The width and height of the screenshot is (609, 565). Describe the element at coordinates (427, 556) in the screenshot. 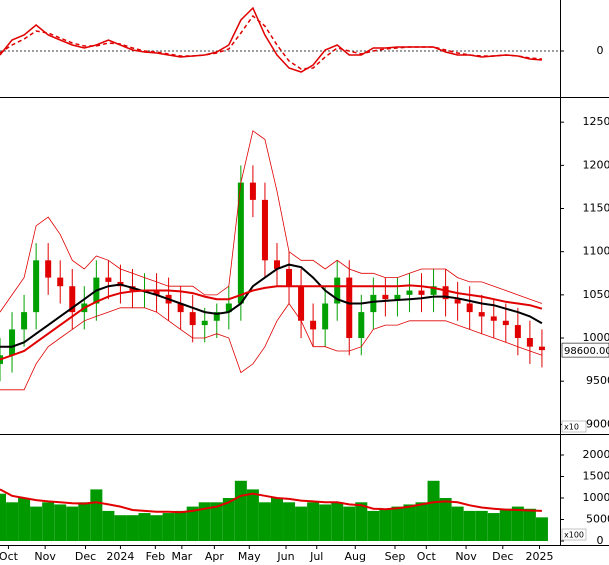

I see `x-tick-label: Oct` at that location.